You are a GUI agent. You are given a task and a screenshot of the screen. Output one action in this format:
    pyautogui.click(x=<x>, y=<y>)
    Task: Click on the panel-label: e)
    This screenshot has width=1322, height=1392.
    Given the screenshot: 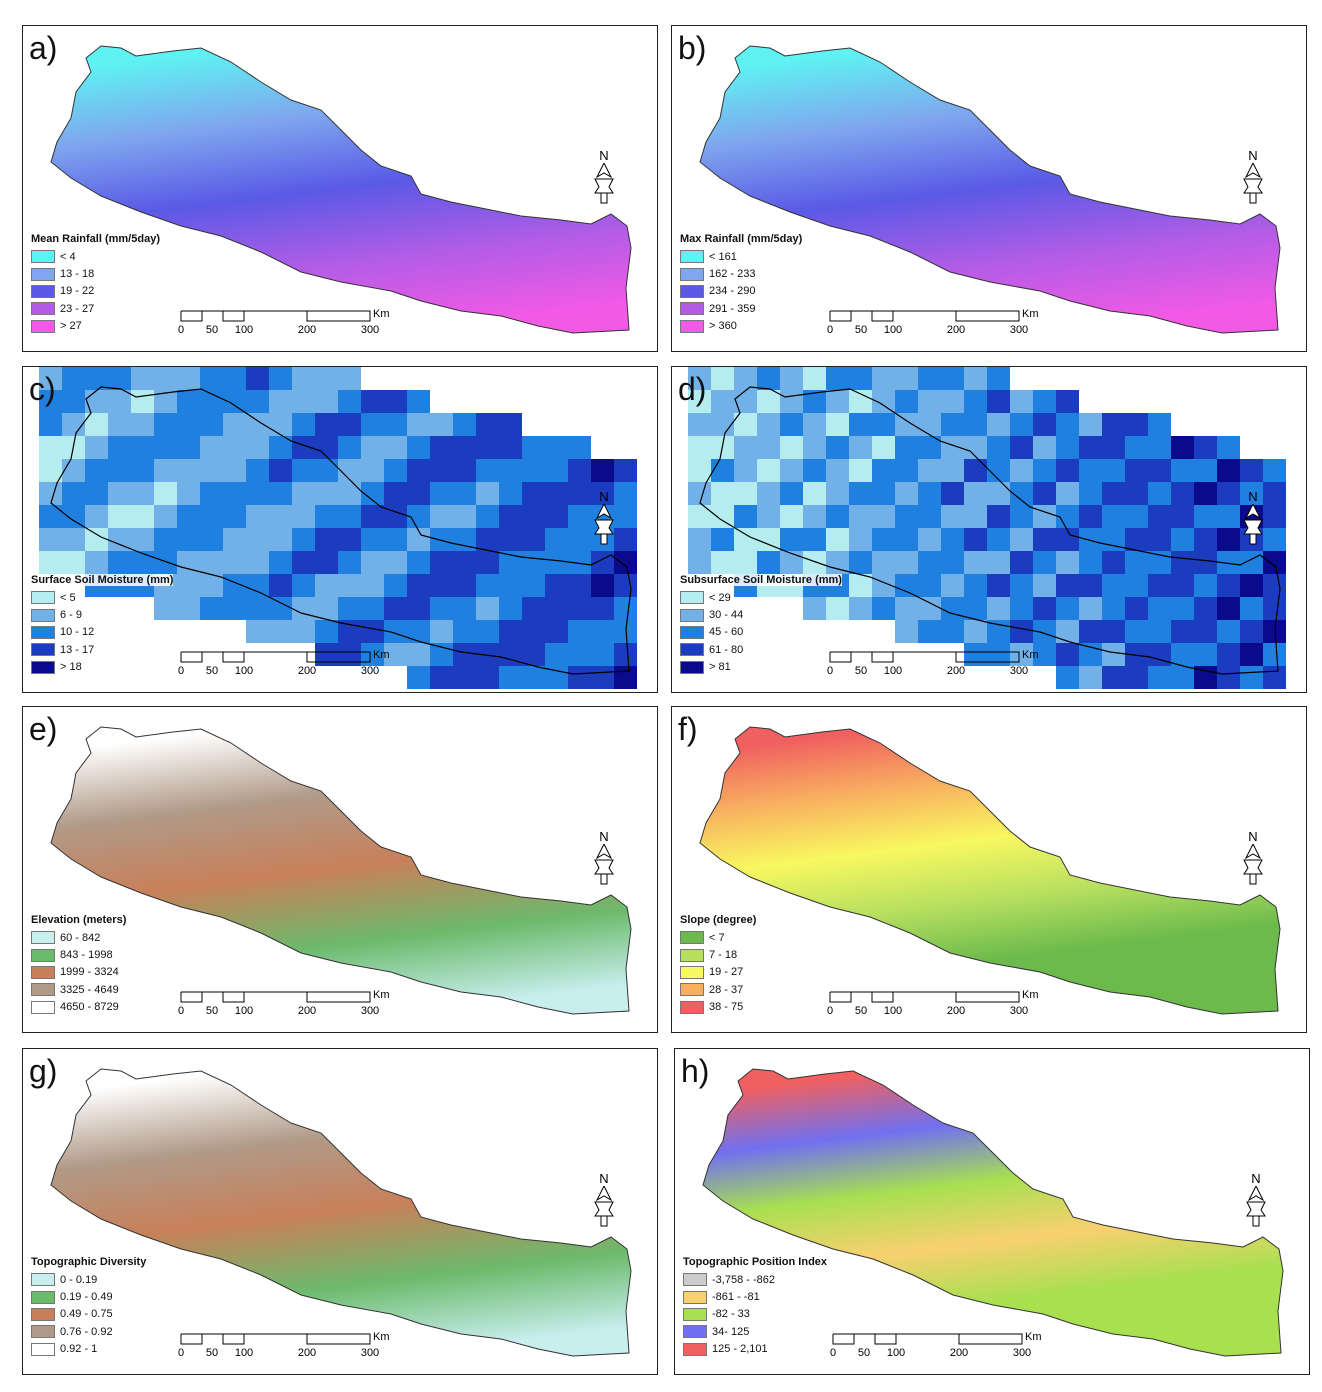 What is the action you would take?
    pyautogui.click(x=43, y=729)
    